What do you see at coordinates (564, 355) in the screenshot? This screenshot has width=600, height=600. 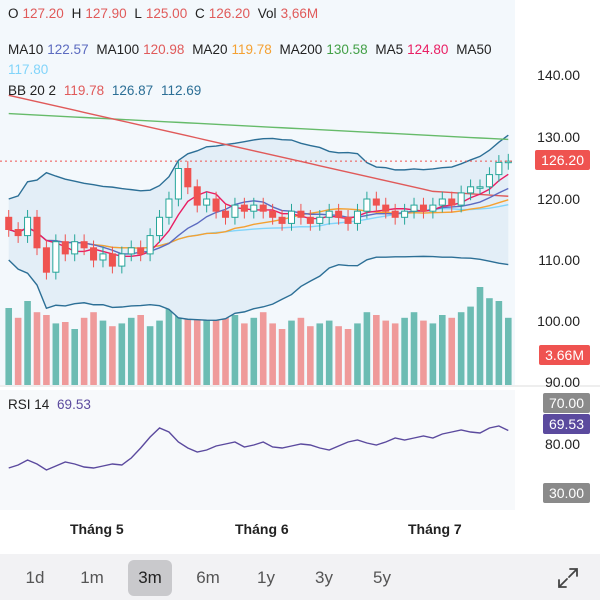 I see `volume-tag: 3.66M` at bounding box center [564, 355].